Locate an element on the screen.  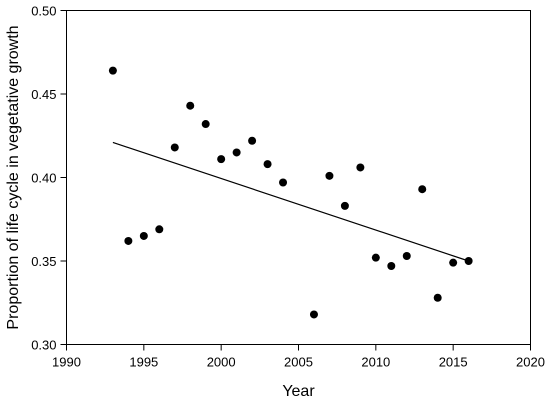
x-tick-label: 2000 is located at coordinates (221, 362).